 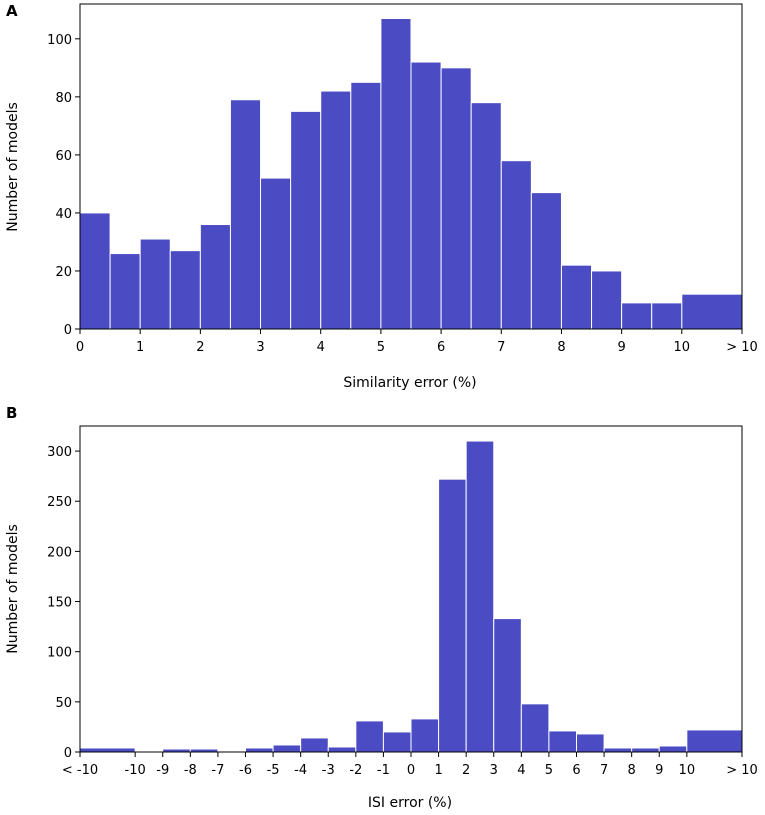 I want to click on x-tick-label: -3, so click(x=328, y=770).